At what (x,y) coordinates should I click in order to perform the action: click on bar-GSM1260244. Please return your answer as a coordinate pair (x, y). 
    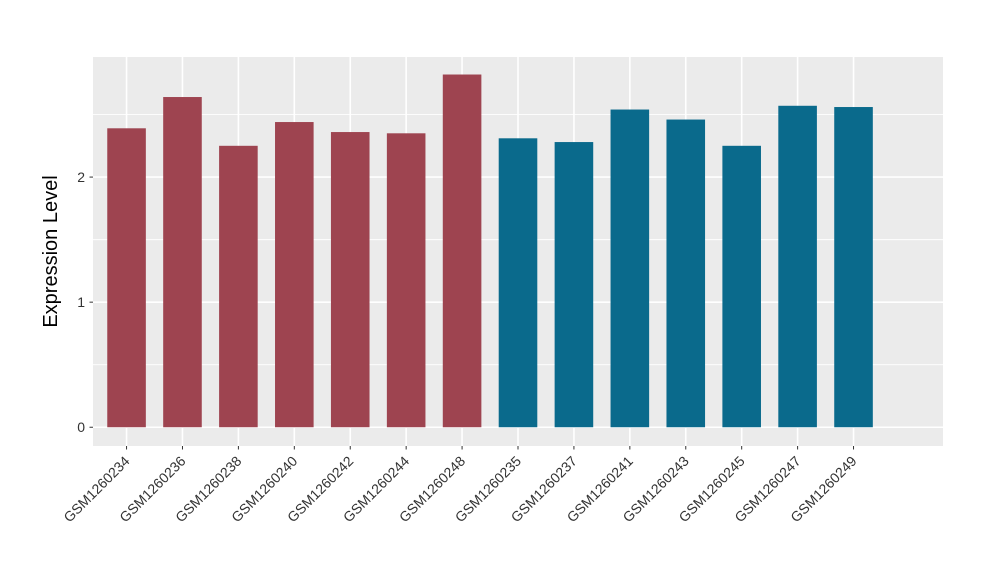
    Looking at the image, I should click on (406, 280).